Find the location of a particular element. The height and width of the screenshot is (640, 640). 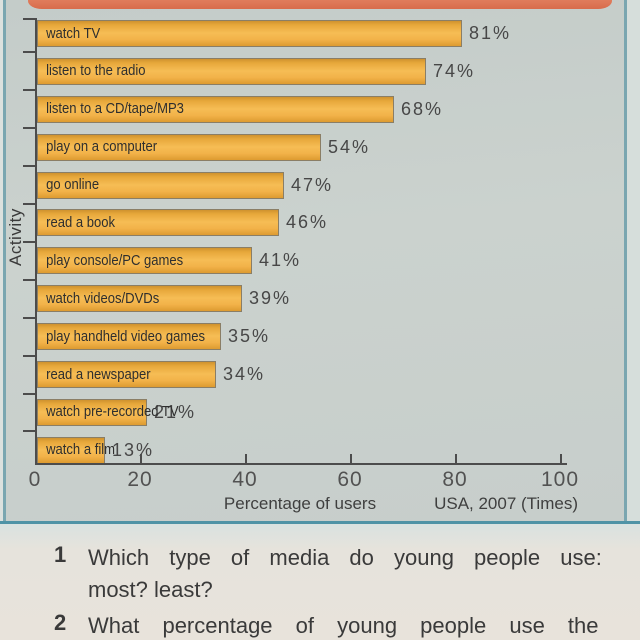

bar-category-label: listen to a CD/tape/MP3 is located at coordinates (115, 109).